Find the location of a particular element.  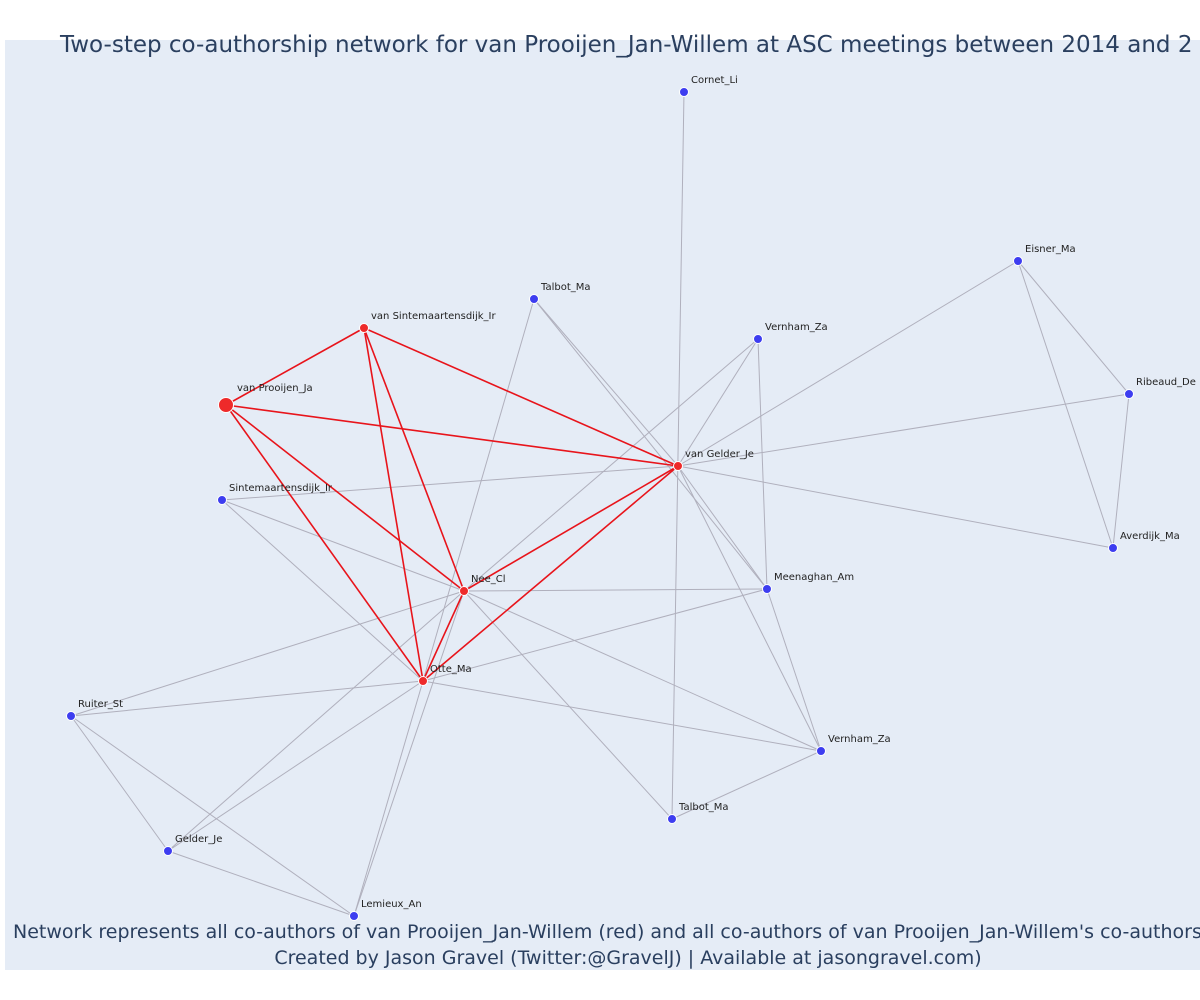

node-label: Ribeaud_De is located at coordinates (1166, 382).